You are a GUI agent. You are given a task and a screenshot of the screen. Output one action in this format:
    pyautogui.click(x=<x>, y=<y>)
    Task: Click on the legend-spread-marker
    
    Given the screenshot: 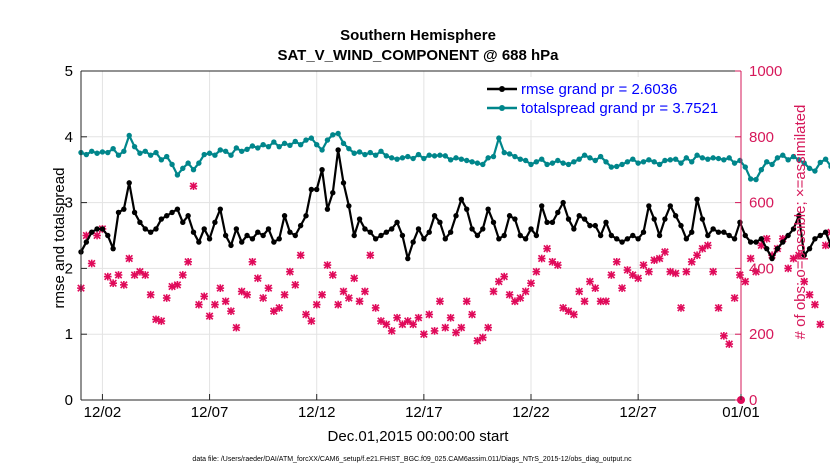 What is the action you would take?
    pyautogui.click(x=502, y=108)
    